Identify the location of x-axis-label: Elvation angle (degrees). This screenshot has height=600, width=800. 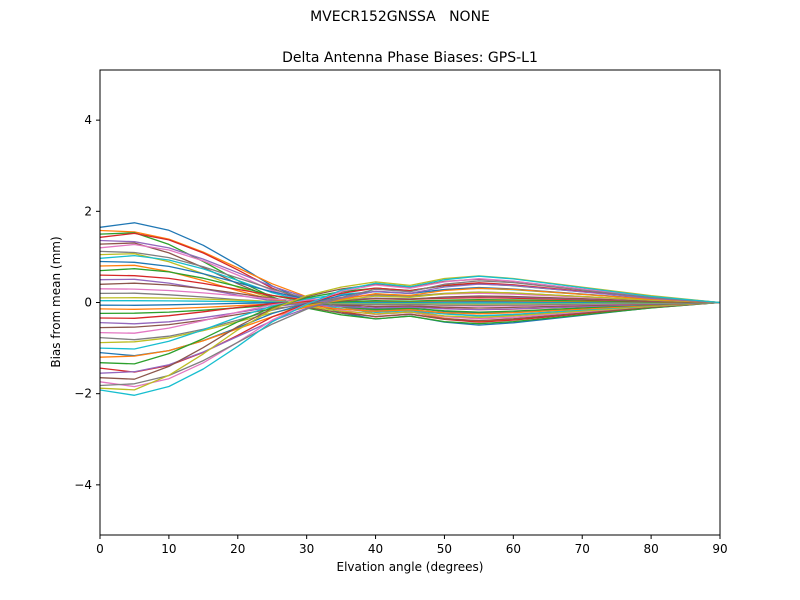
(410, 567).